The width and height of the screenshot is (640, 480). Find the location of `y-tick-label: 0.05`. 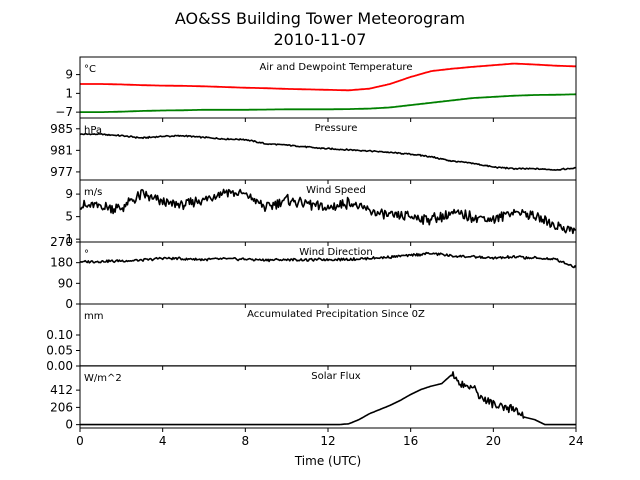

y-tick-label: 0.05 is located at coordinates (59, 351).